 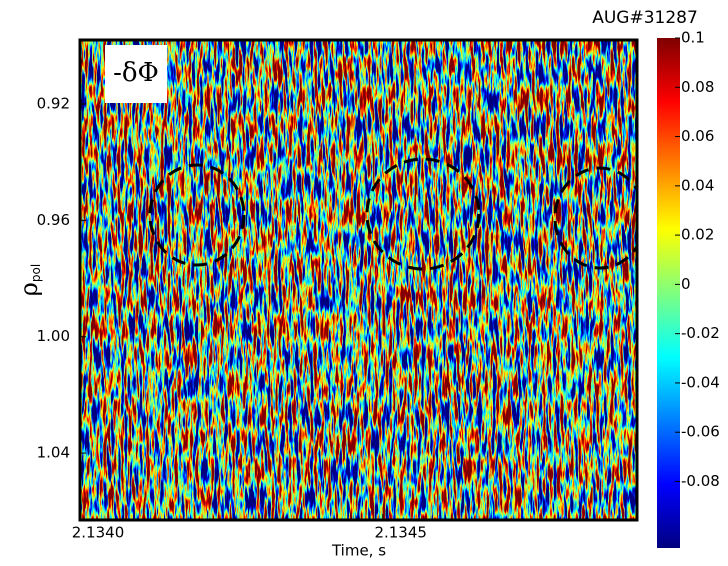 I want to click on y-tick-label: 0.96, so click(x=53, y=220).